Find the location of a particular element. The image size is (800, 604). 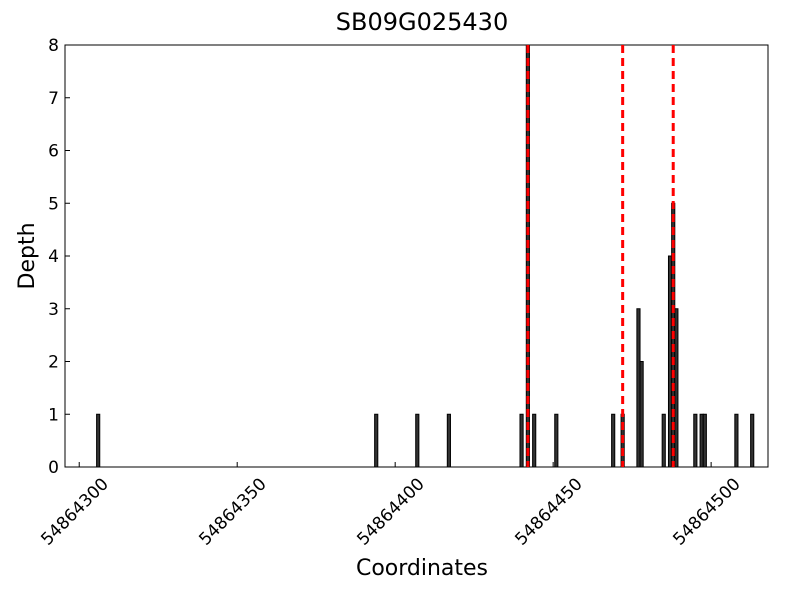

x-tick-label: 54864500 is located at coordinates (706, 511).